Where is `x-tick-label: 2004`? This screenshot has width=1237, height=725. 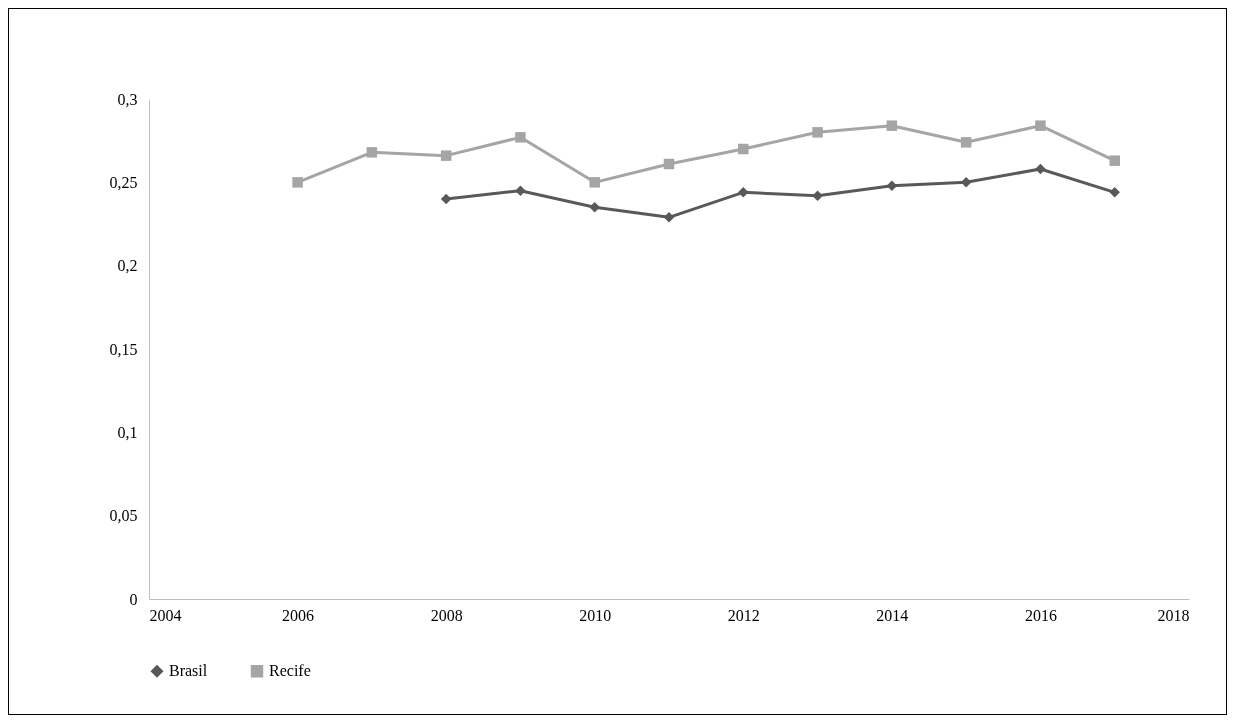
x-tick-label: 2004 is located at coordinates (165, 615).